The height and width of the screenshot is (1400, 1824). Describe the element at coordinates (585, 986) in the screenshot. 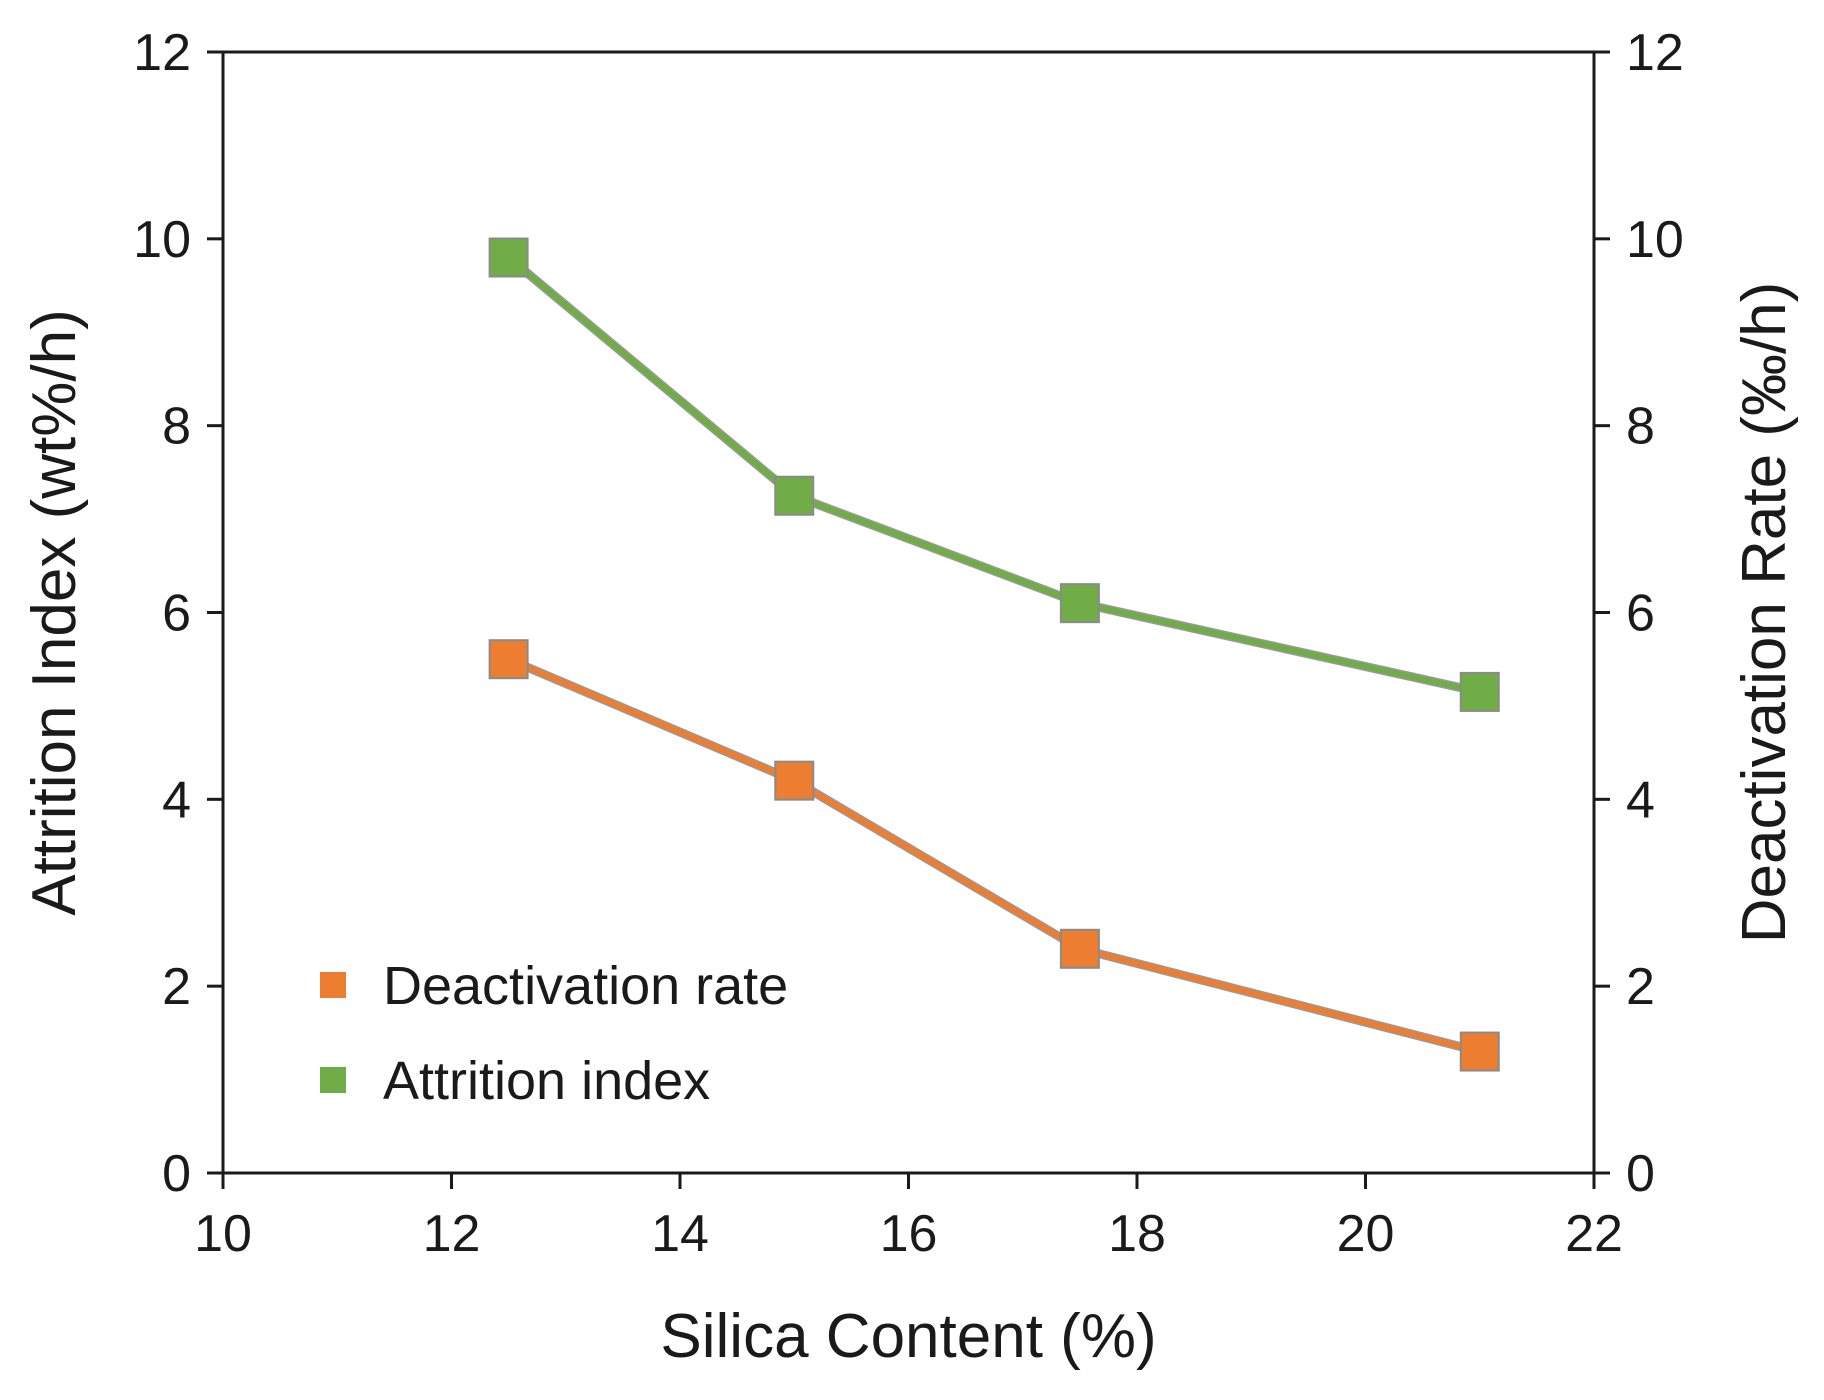

I see `legend-label: Deactivation rate` at that location.